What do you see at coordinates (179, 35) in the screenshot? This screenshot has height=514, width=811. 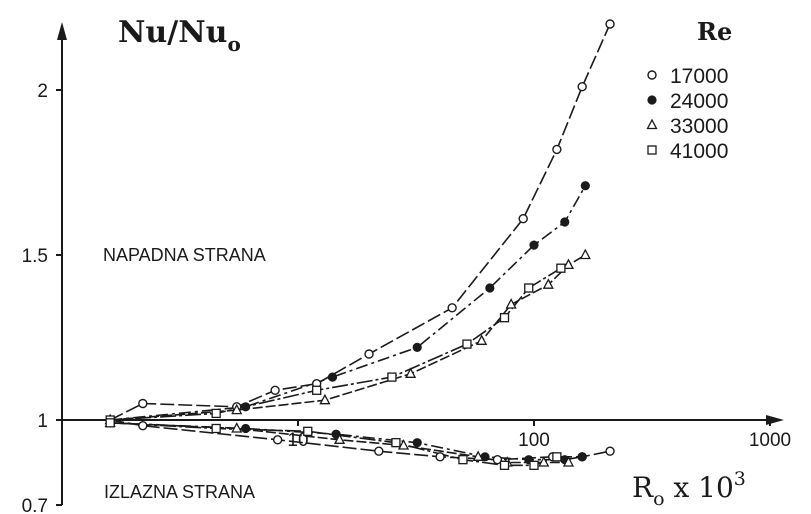 I see `y-axis-title: Nu/Nuo` at bounding box center [179, 35].